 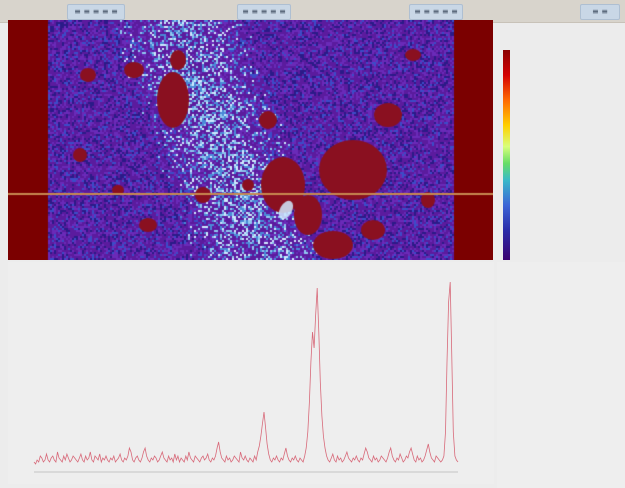 I want to click on color-legend, so click(x=528, y=140).